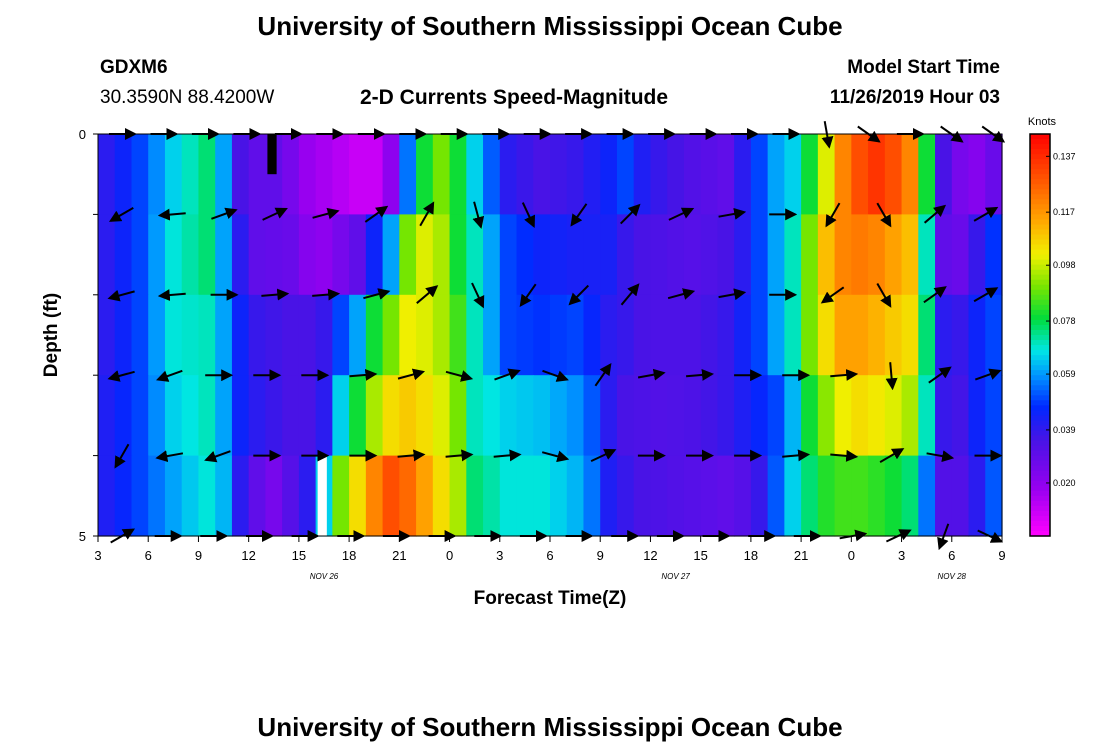  Describe the element at coordinates (349, 555) in the screenshot. I see `x-tick-label: 18` at that location.